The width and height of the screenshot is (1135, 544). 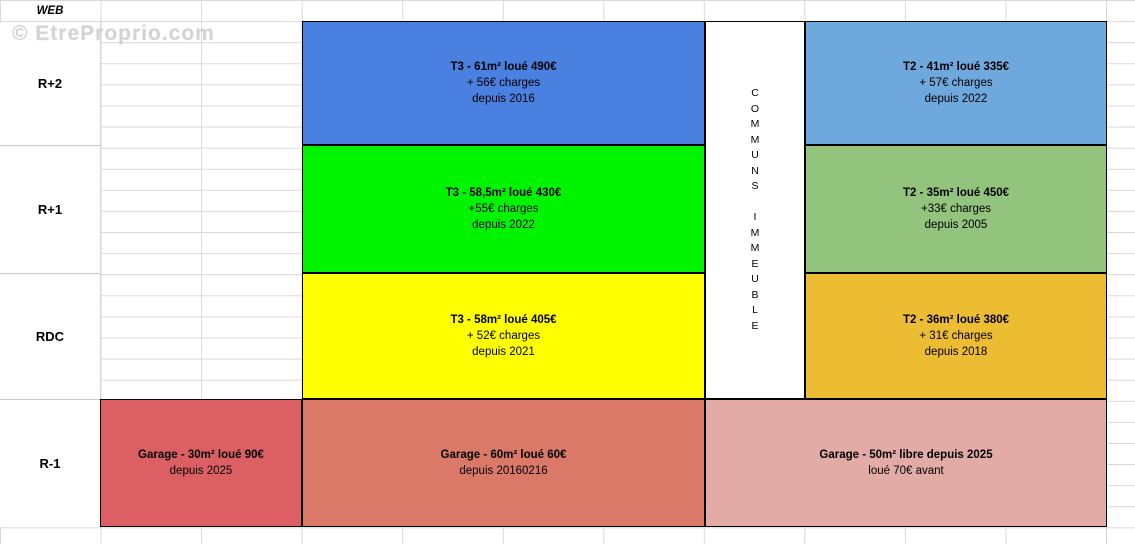 What do you see at coordinates (755, 108) in the screenshot?
I see `commons-letter: O` at bounding box center [755, 108].